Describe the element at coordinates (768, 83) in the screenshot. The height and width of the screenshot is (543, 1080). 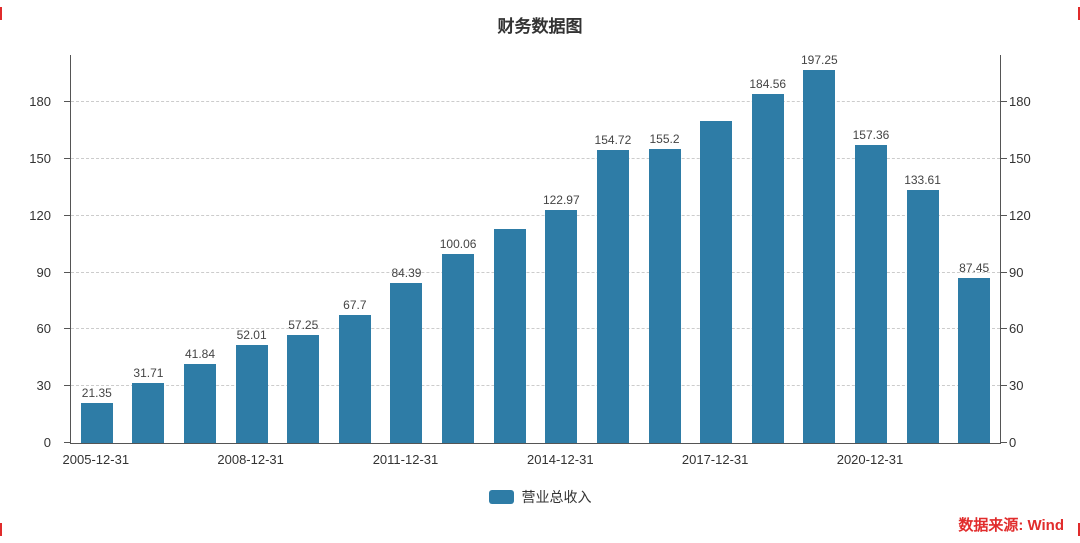
I see `bar-value-label: 184.56` at that location.